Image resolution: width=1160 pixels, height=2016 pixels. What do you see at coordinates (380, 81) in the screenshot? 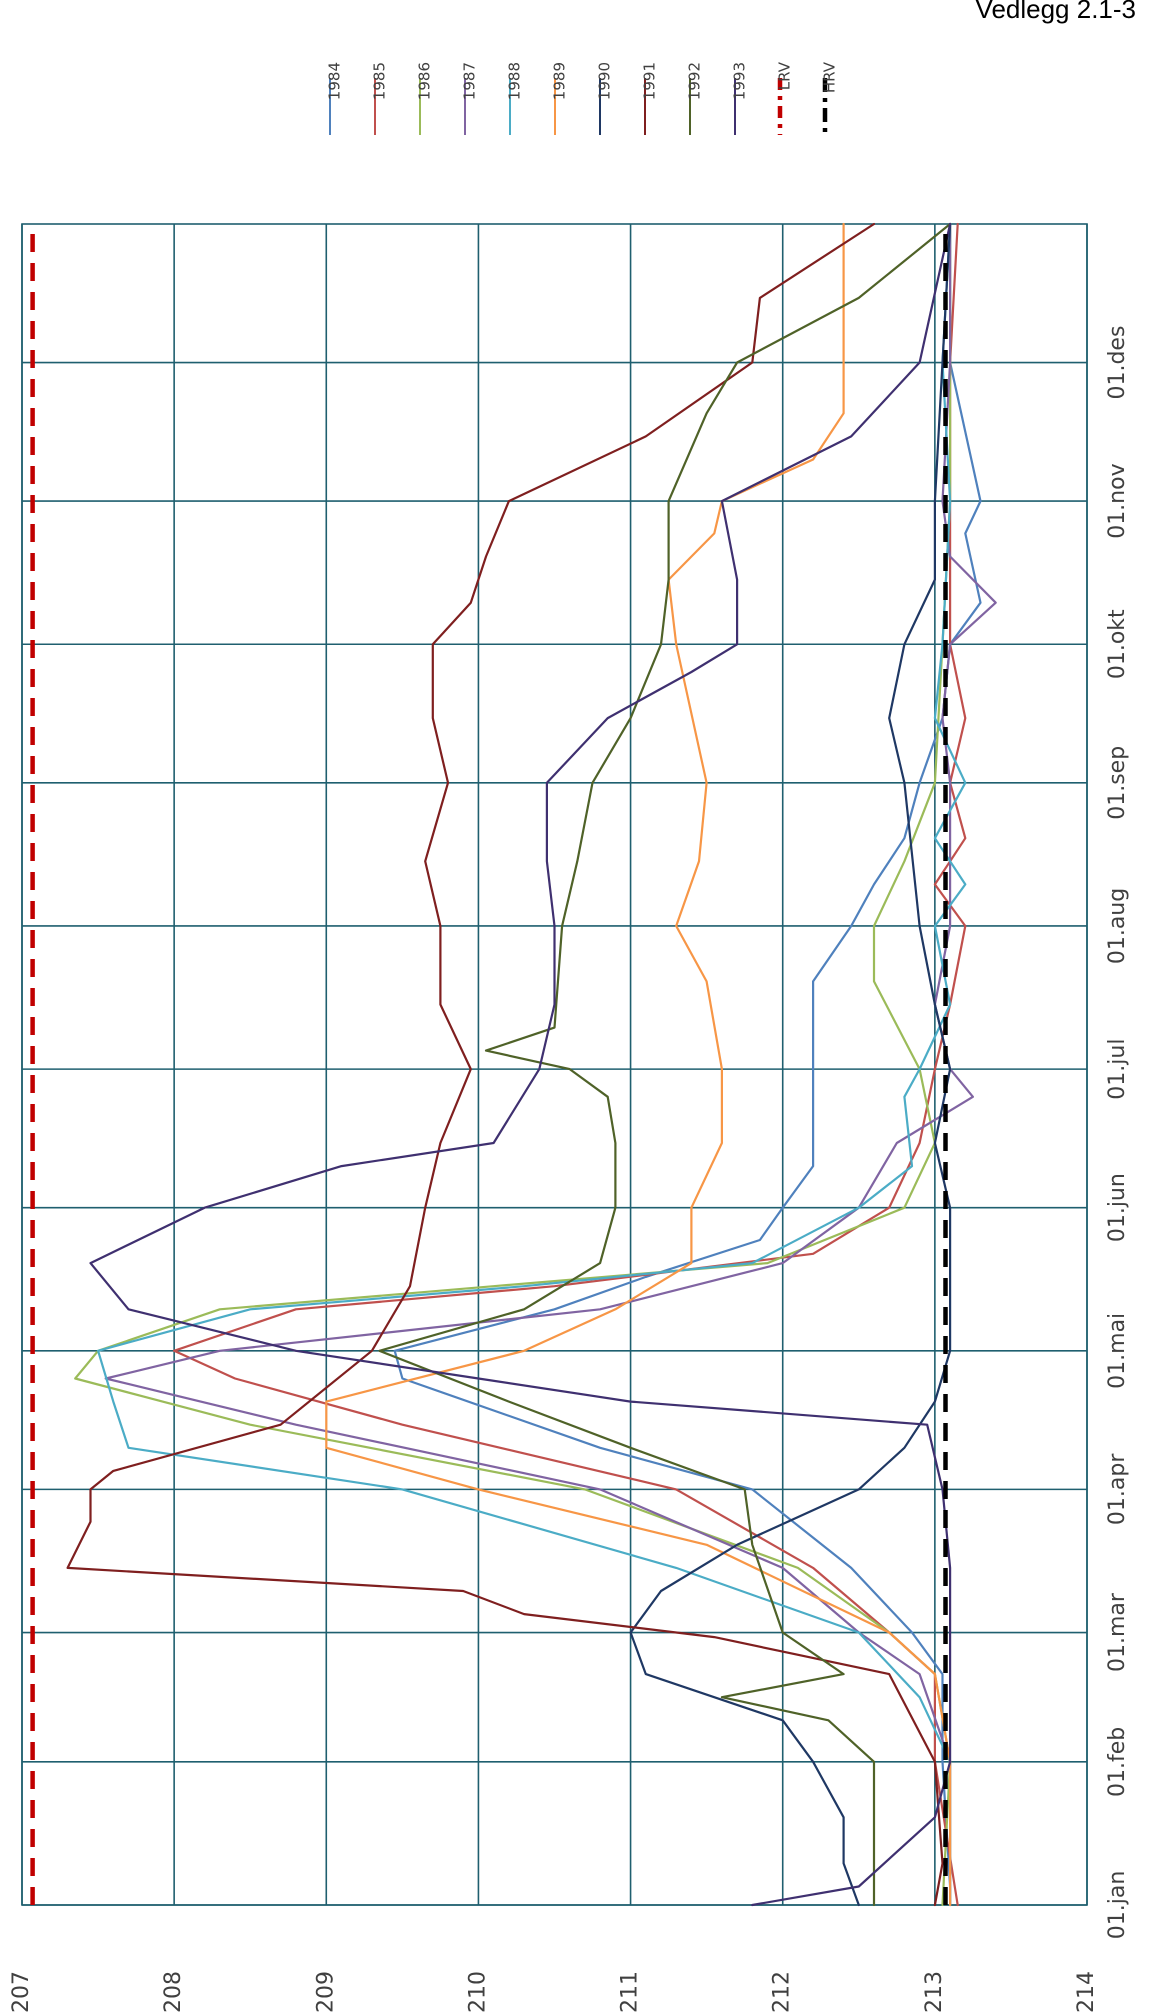
I see `legend-label-1985: 1985` at bounding box center [380, 81].